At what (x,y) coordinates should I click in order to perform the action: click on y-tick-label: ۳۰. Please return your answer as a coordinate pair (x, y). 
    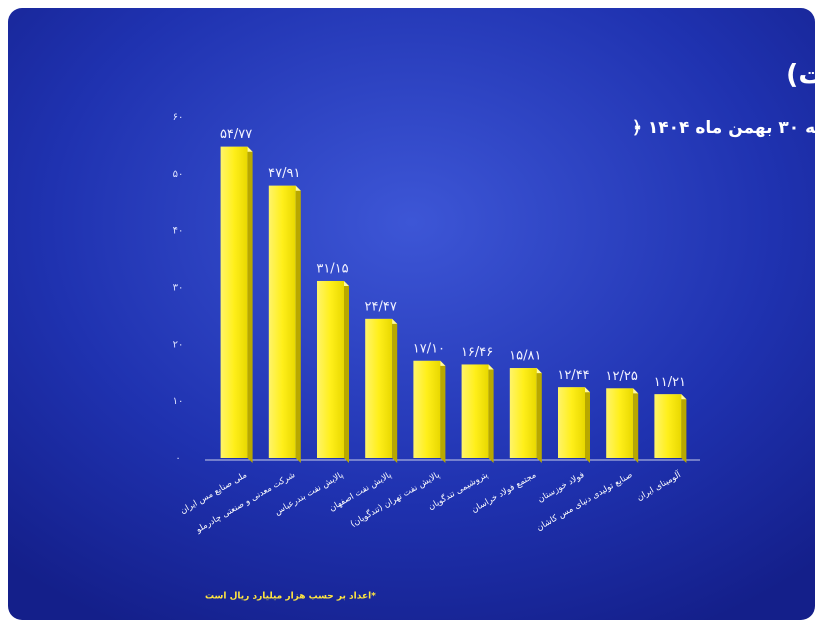
    Looking at the image, I should click on (178, 288).